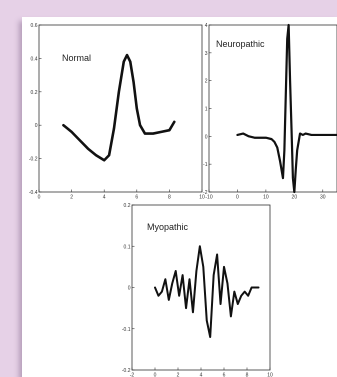 This screenshot has width=337, height=377. I want to click on neuropathic-x-tick-label: -10, so click(208, 198).